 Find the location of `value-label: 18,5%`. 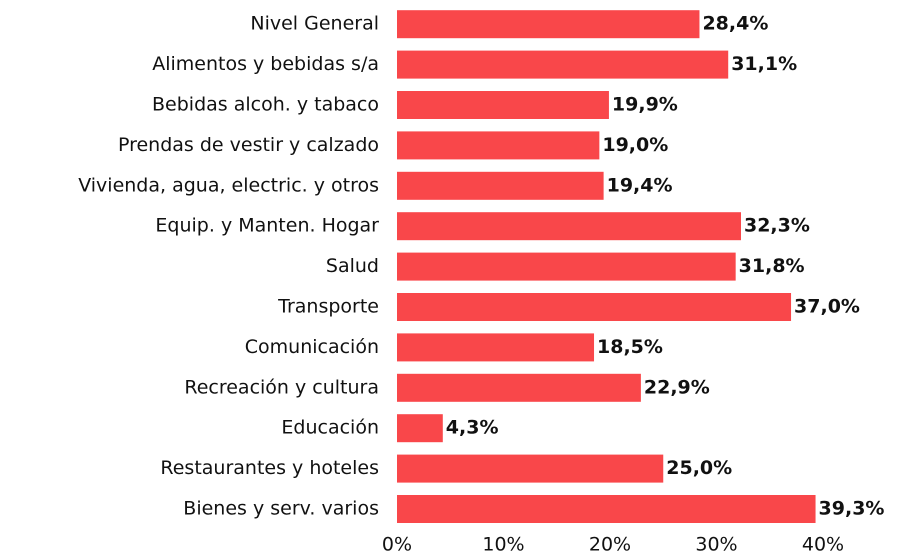

value-label: 18,5% is located at coordinates (630, 347).